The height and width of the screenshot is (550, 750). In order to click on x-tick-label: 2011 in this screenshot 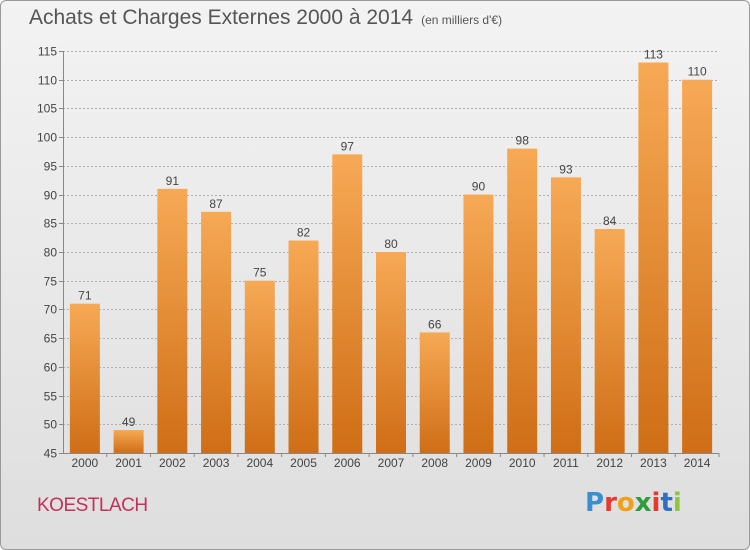, I will do `click(566, 463)`.